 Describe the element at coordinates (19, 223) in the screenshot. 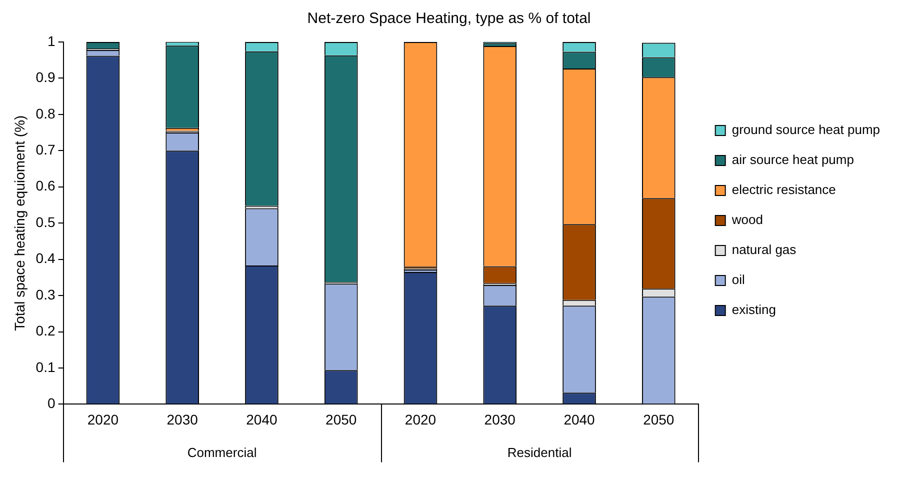

I see `y-axis-title: Total space heating equioment (%)` at that location.